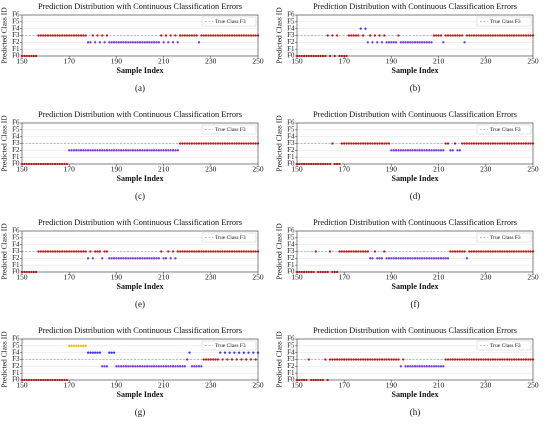 This screenshot has width=550, height=434. What do you see at coordinates (16, 28) in the screenshot?
I see `y-tick-label: F4` at bounding box center [16, 28].